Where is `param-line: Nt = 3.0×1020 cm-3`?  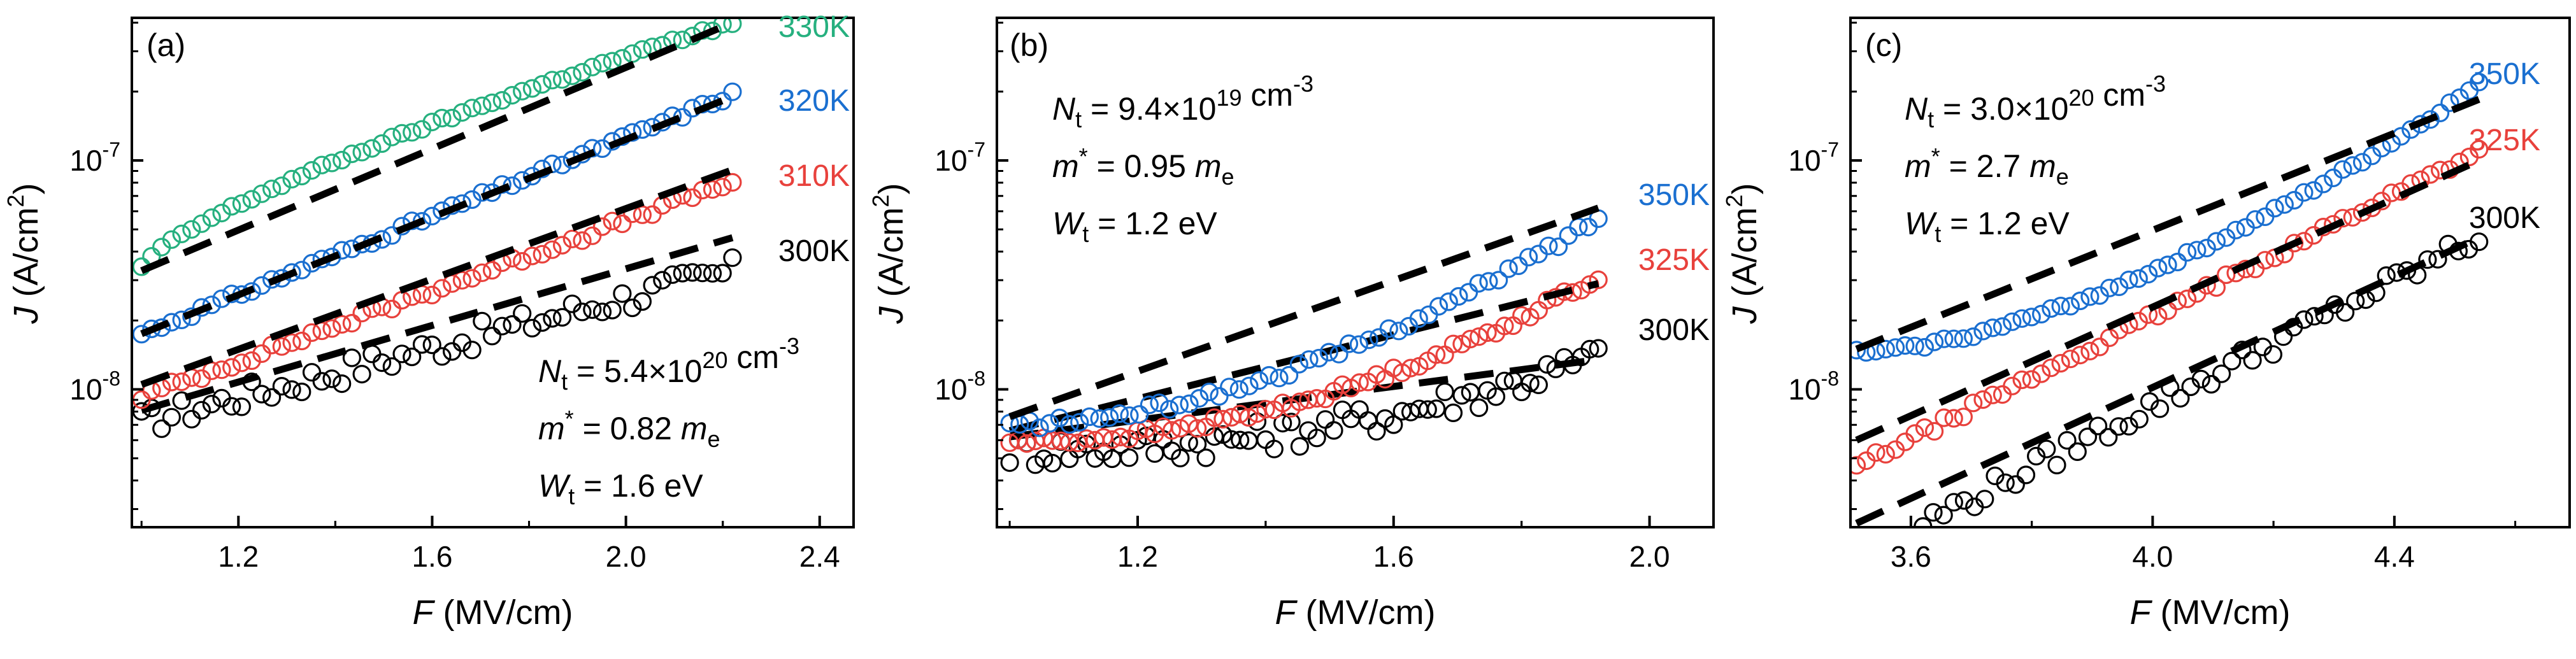
param-line: Nt = 3.0×1020 cm-3 is located at coordinates (2035, 101).